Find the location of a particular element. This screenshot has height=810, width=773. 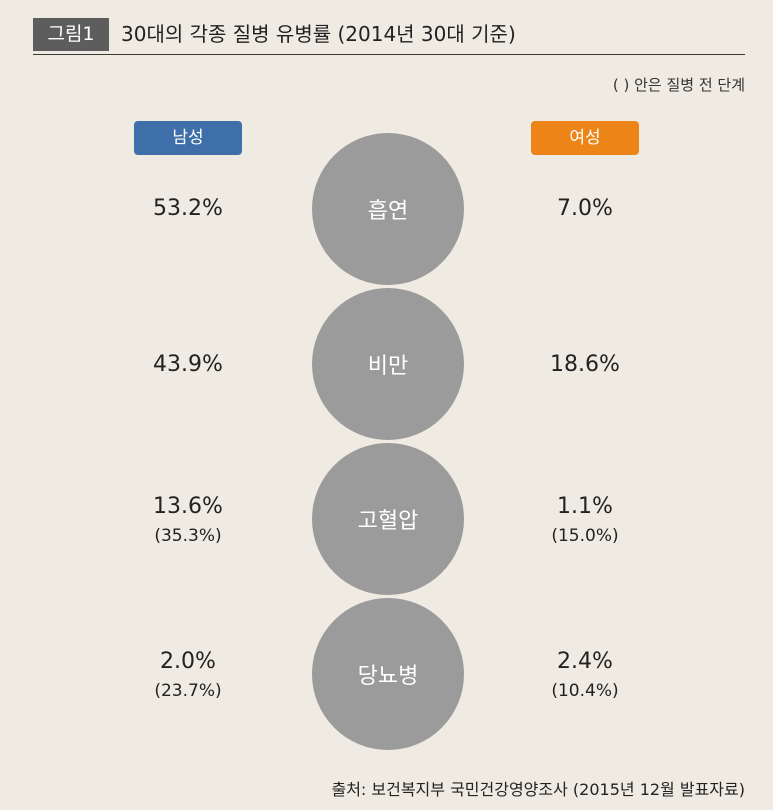

legend-female: 여성 is located at coordinates (585, 138).